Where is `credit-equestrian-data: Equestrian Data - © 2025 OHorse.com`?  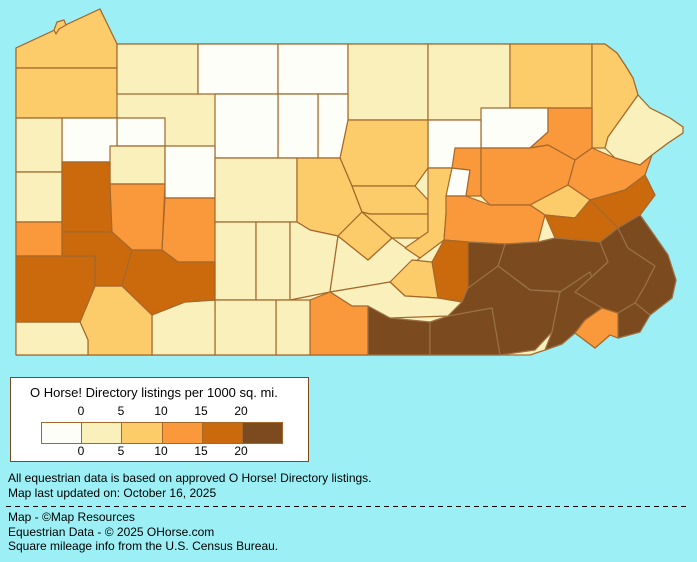 credit-equestrian-data: Equestrian Data - © 2025 OHorse.com is located at coordinates (111, 531).